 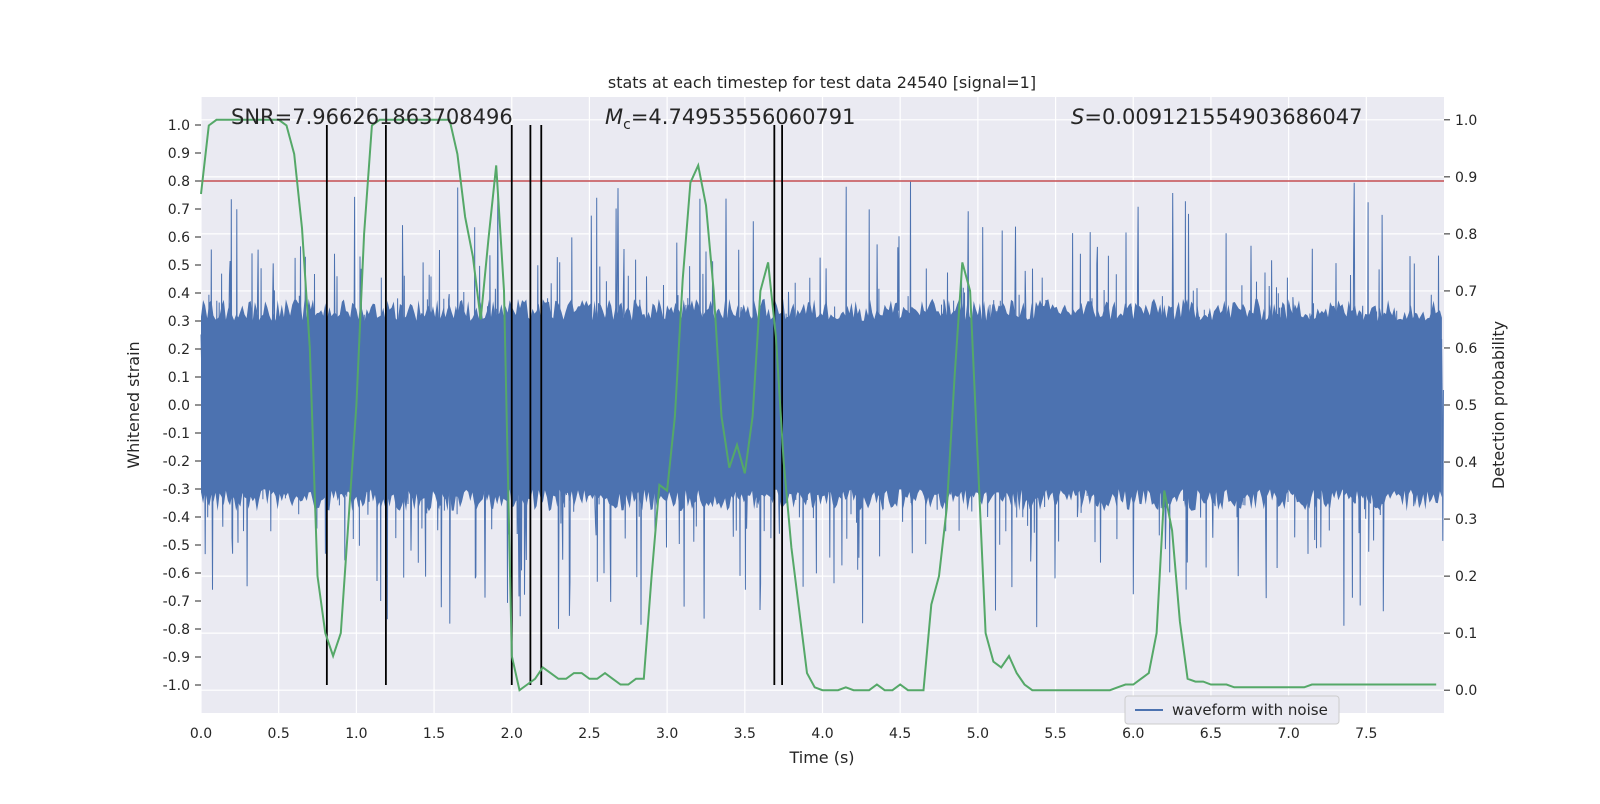 I want to click on y-tick-label: -1.0, so click(x=176, y=686).